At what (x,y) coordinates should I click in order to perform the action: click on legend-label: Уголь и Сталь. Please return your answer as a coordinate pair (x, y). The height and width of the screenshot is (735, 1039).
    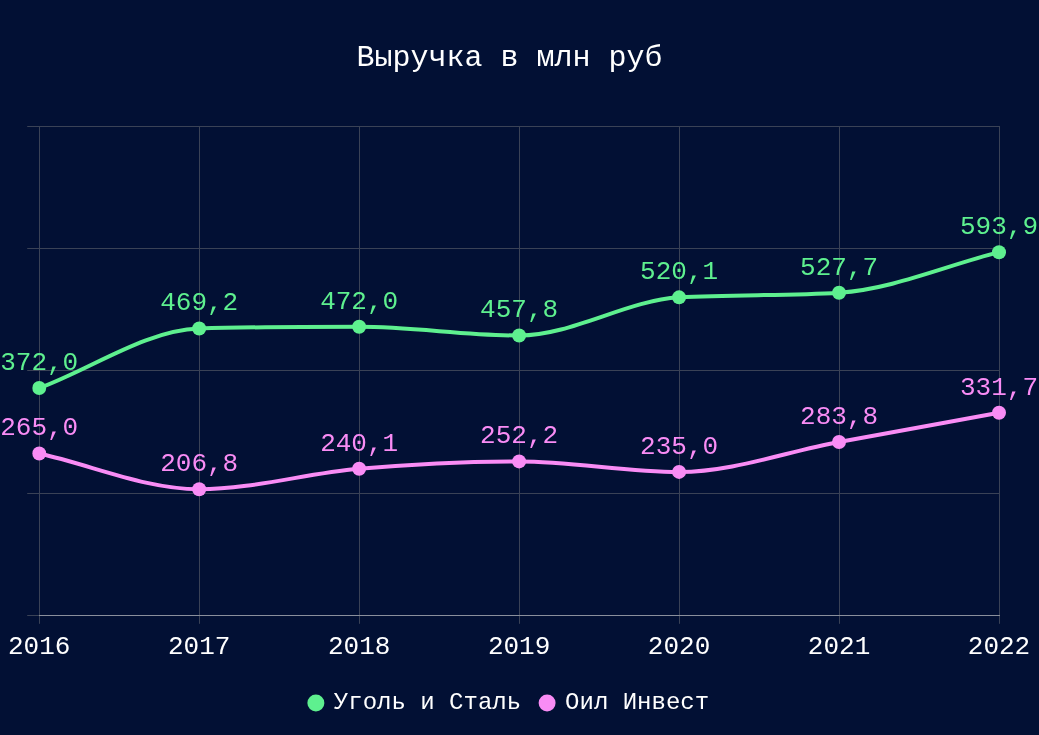
    Looking at the image, I should click on (427, 703).